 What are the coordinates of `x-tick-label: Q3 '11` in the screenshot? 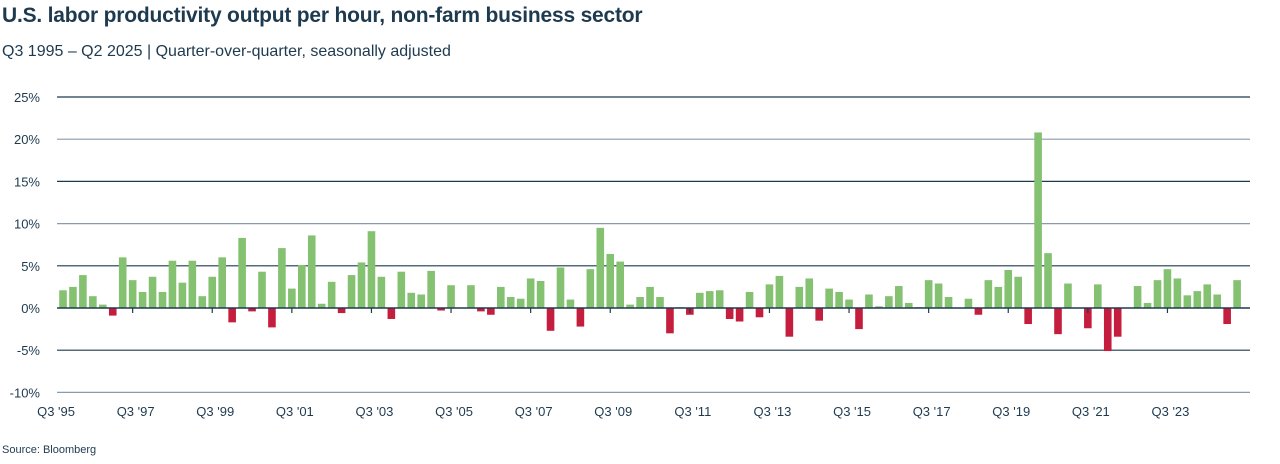 It's located at (692, 411).